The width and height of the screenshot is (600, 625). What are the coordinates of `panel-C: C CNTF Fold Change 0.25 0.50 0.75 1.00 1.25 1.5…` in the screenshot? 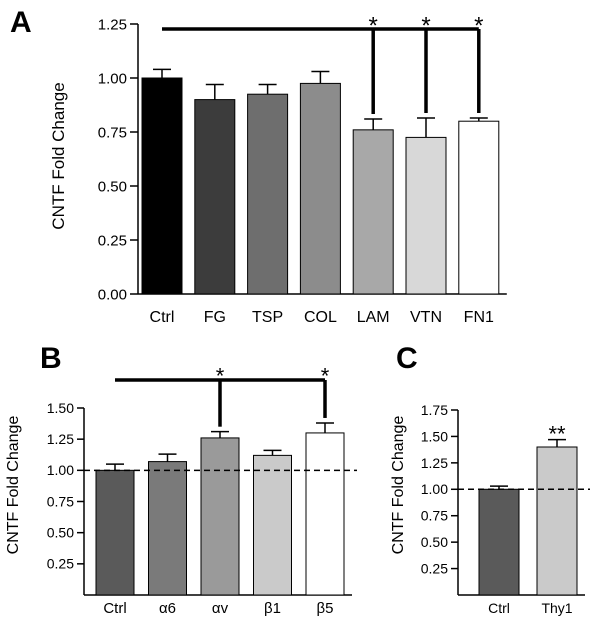 It's located at (490, 479).